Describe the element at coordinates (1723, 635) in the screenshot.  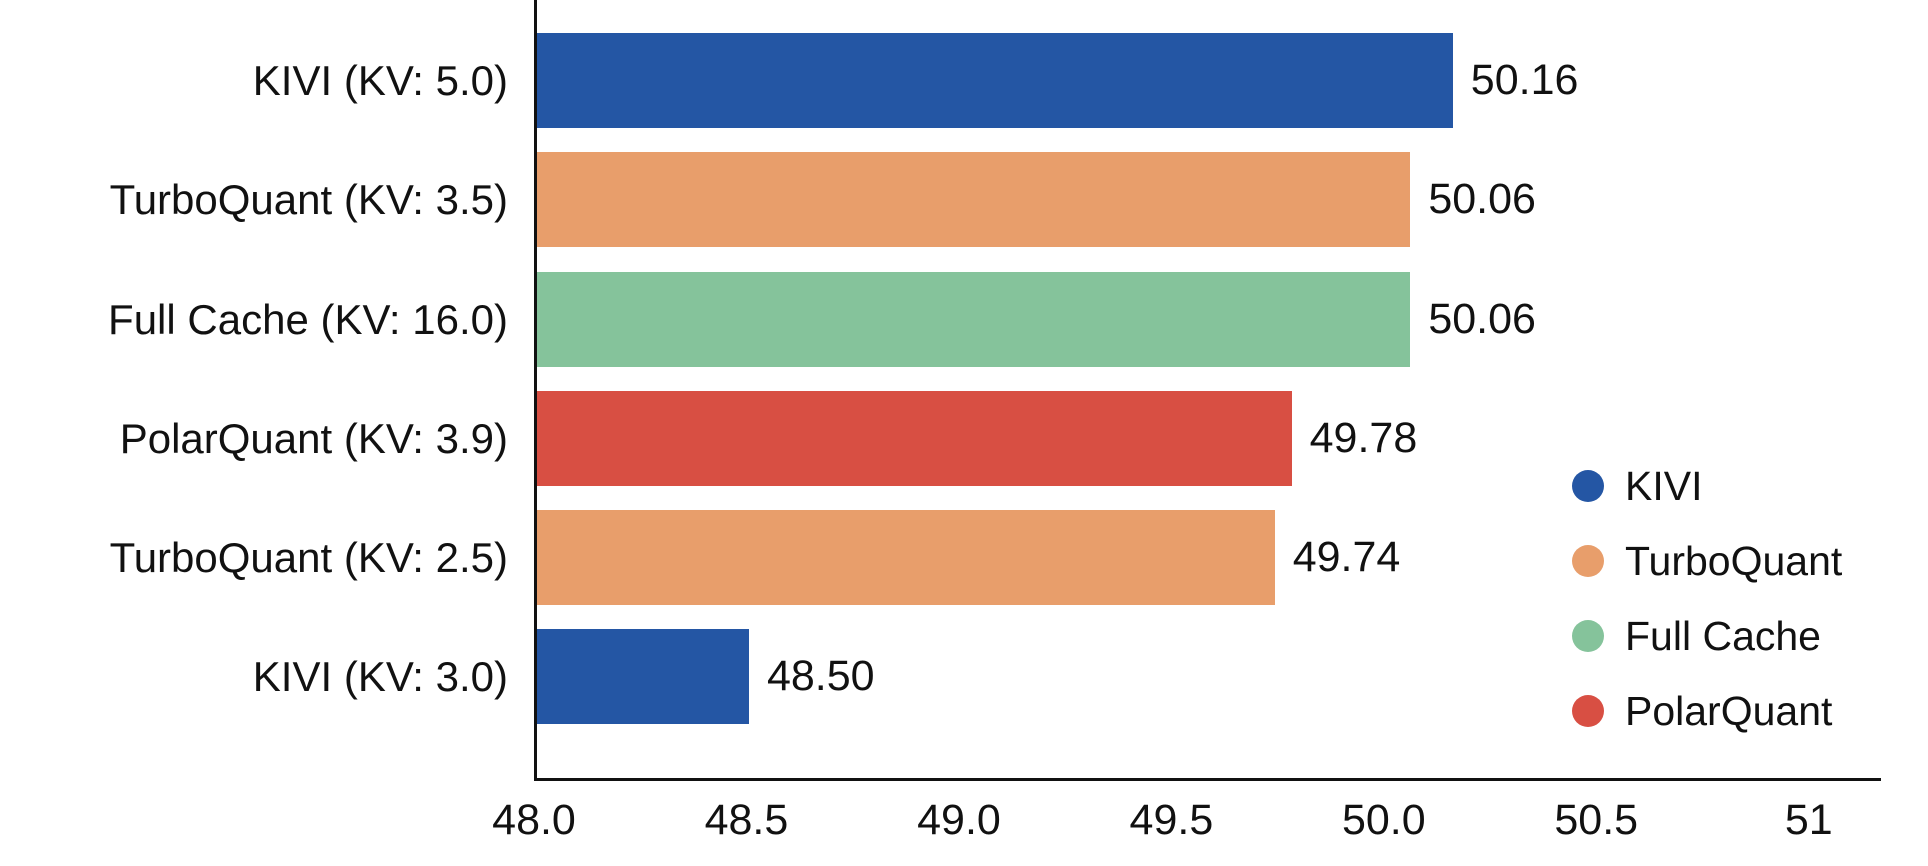
I see `legend-label: Full Cache` at that location.